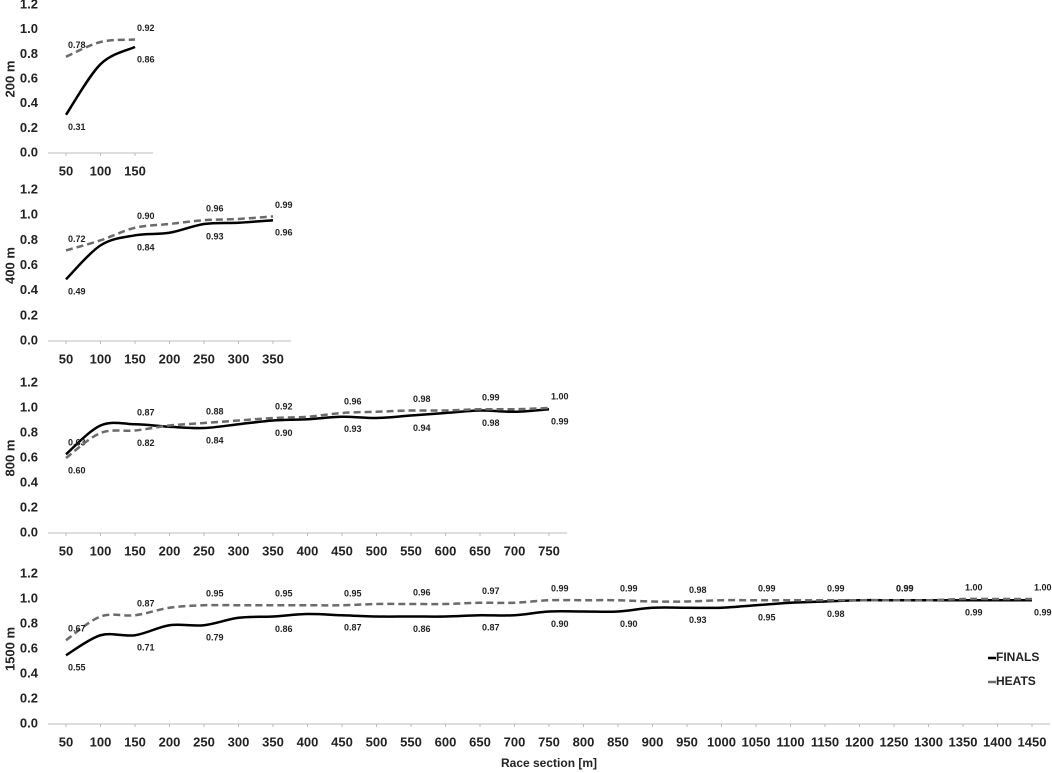  What do you see at coordinates (135, 170) in the screenshot?
I see `x-tick-label: 150` at bounding box center [135, 170].